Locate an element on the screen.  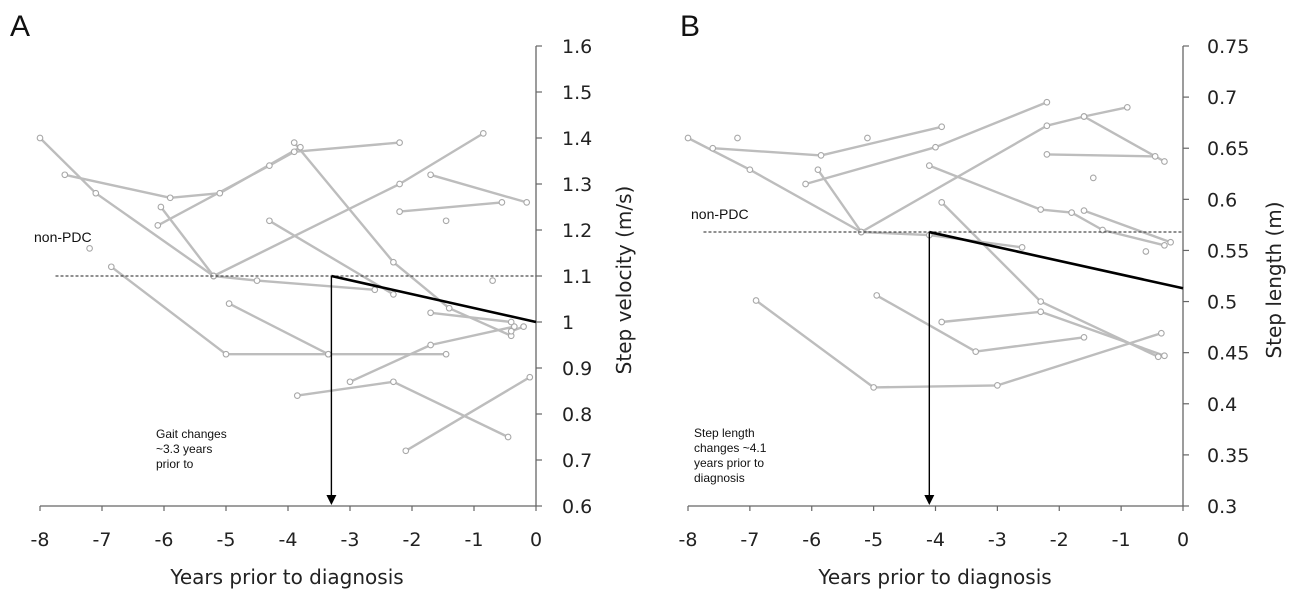
change-point-annotation-line: Gait changes is located at coordinates (191, 434).